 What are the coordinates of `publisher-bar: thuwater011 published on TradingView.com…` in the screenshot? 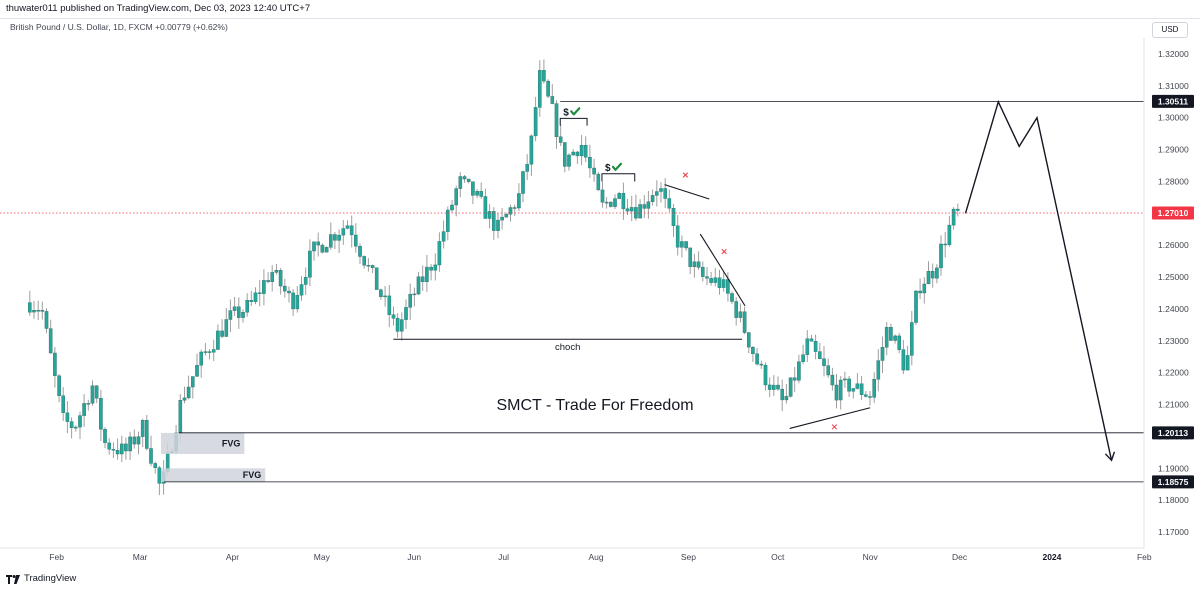 It's located at (600, 9).